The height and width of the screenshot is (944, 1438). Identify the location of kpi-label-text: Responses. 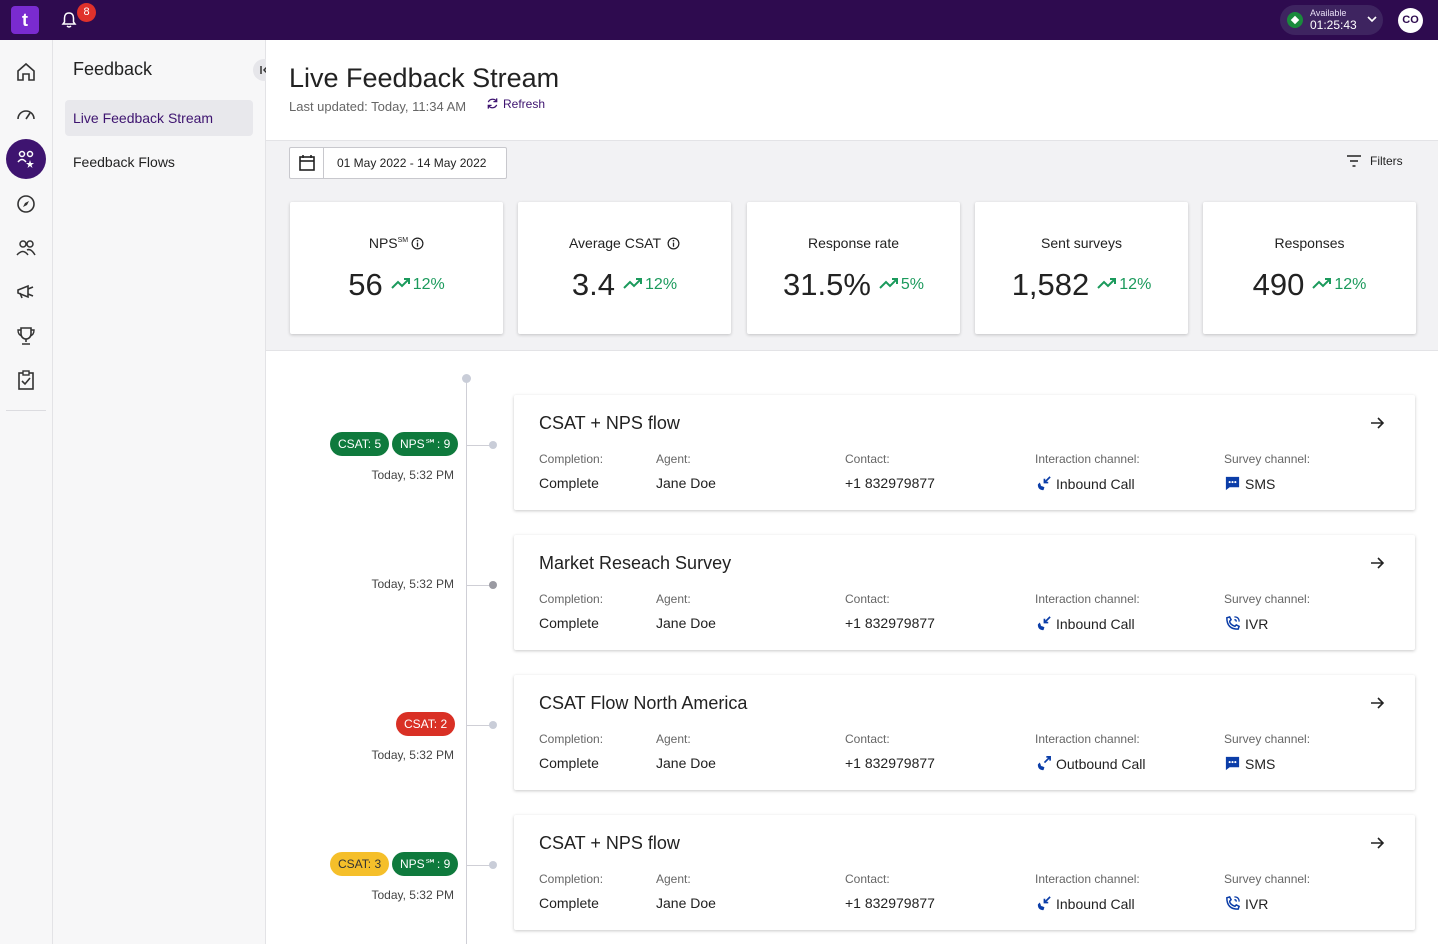
(1309, 243).